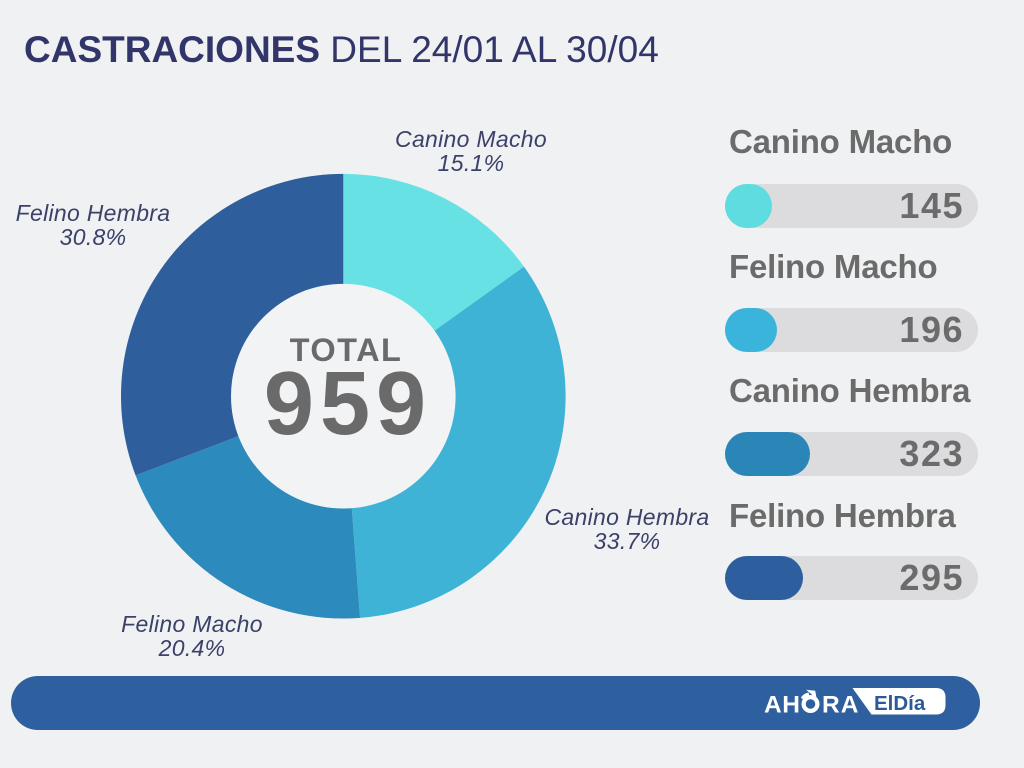 This screenshot has width=1024, height=768. Describe the element at coordinates (900, 703) in the screenshot. I see `svg-text: ElDía` at that location.